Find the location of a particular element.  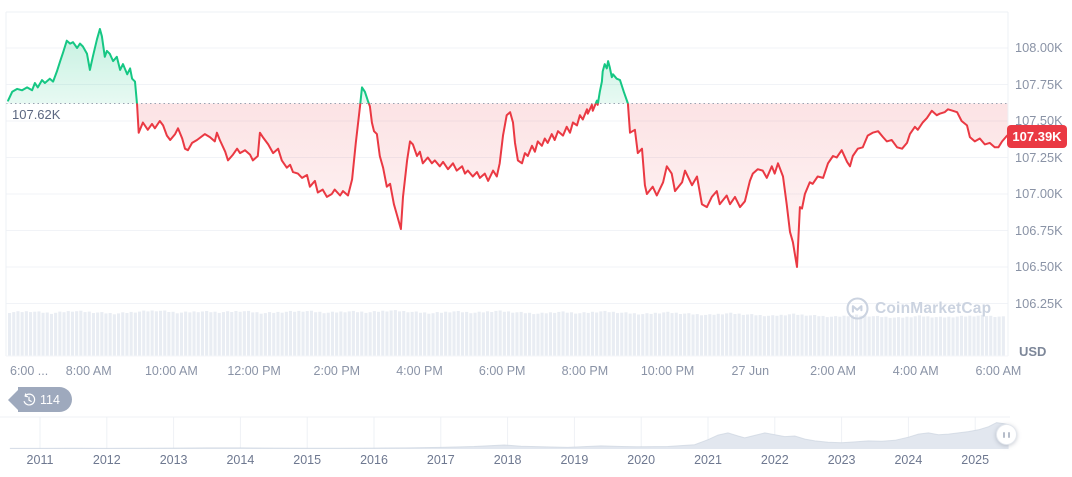

x-axis-tick-label: 6:00 PM is located at coordinates (502, 371).